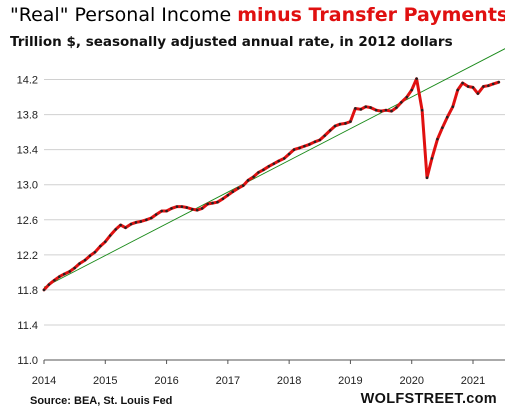 This screenshot has width=505, height=415. What do you see at coordinates (27, 186) in the screenshot?
I see `y-tick-label: 13.0` at bounding box center [27, 186].